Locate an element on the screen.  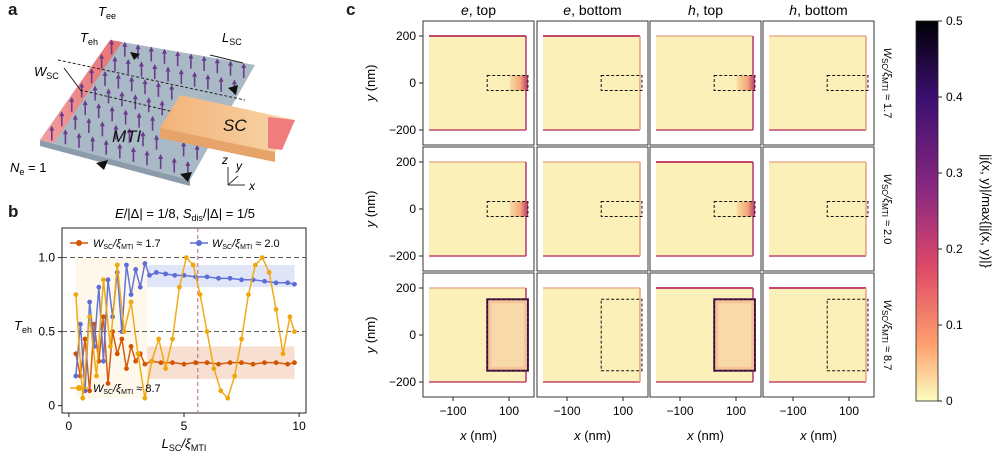
colorbar-ticks: 0.5 0.4 0.3 0.2 0.1 0 is located at coordinates (950, 211).